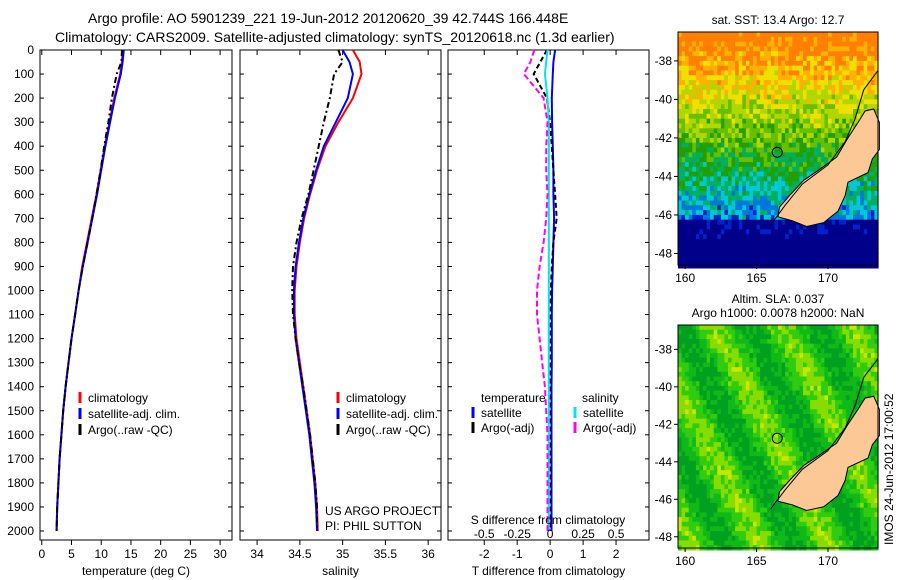 The image size is (900, 580). I want to click on y-tick-label: 1900, so click(20, 507).